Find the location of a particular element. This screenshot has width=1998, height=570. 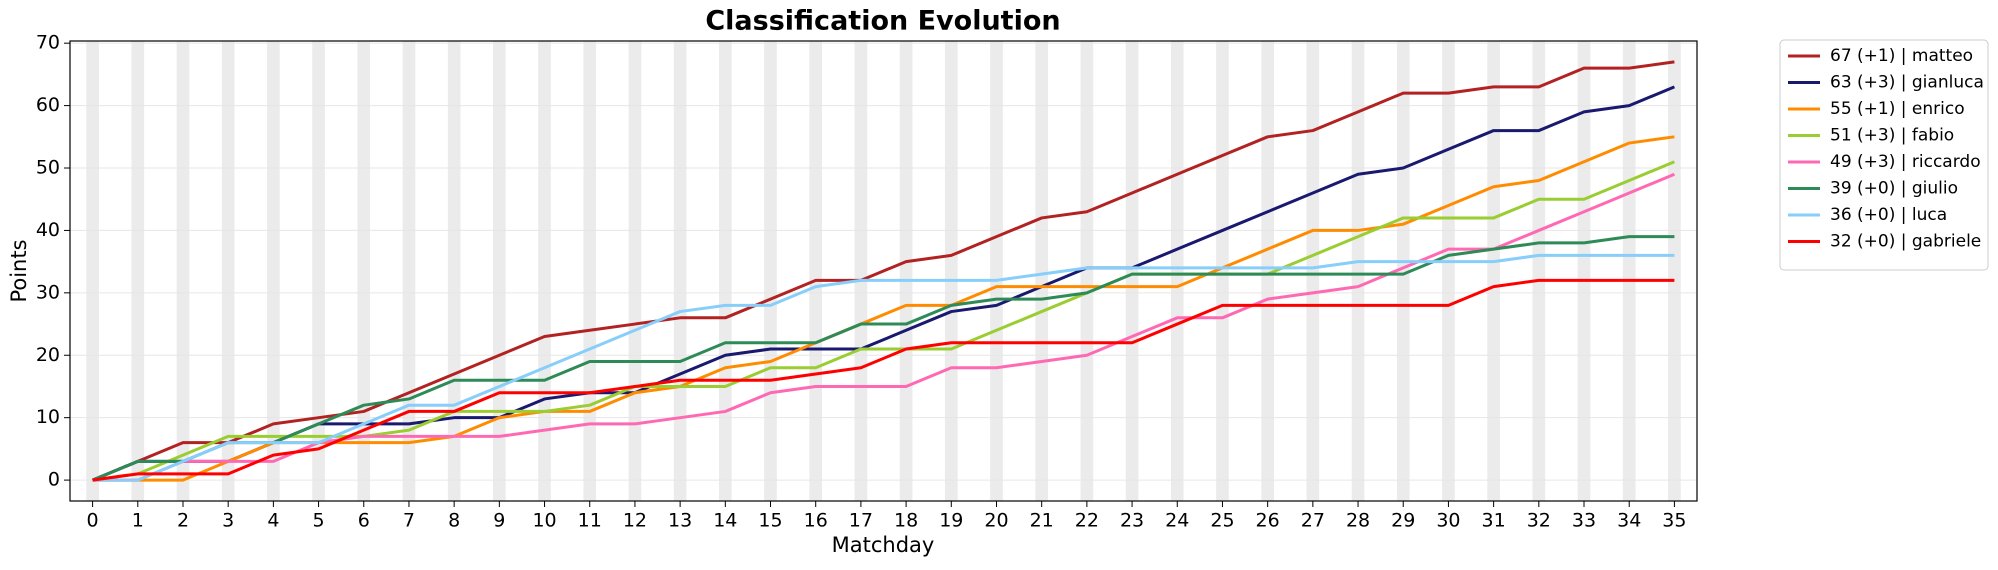

x-tick-label: 33 is located at coordinates (1584, 521).